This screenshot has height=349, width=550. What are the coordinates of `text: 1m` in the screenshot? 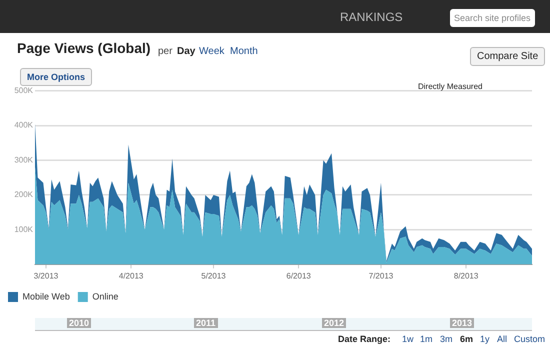 It's located at (426, 339).